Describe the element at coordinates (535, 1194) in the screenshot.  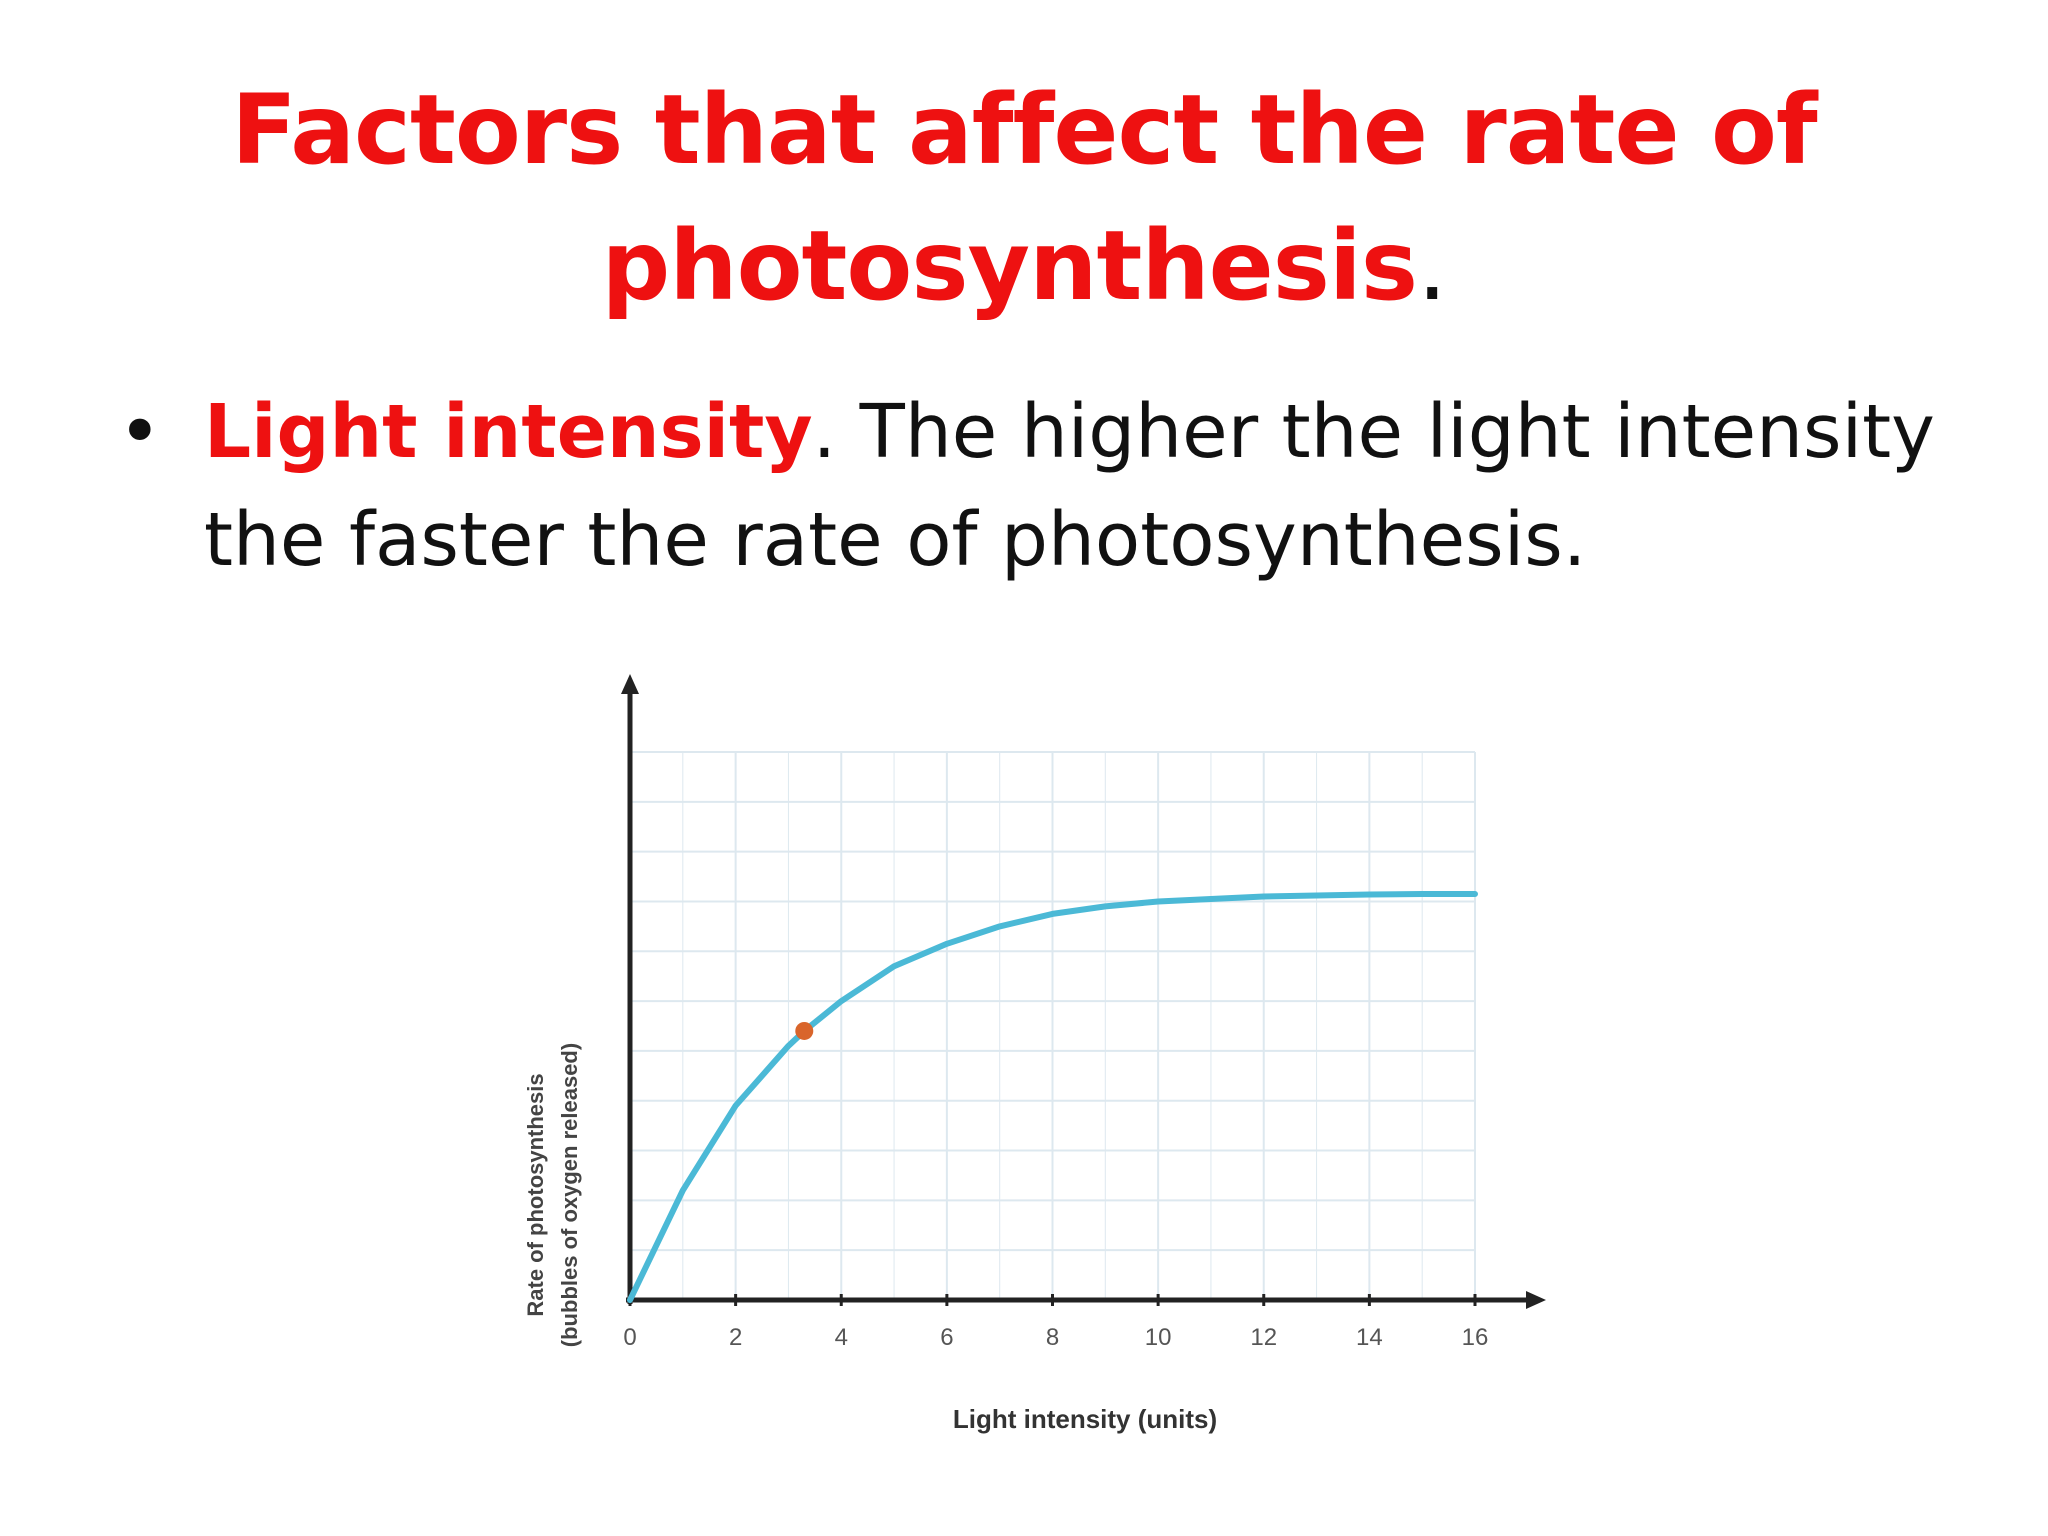
I see `y-axis-label-line1: Rate of photosynthesis` at that location.